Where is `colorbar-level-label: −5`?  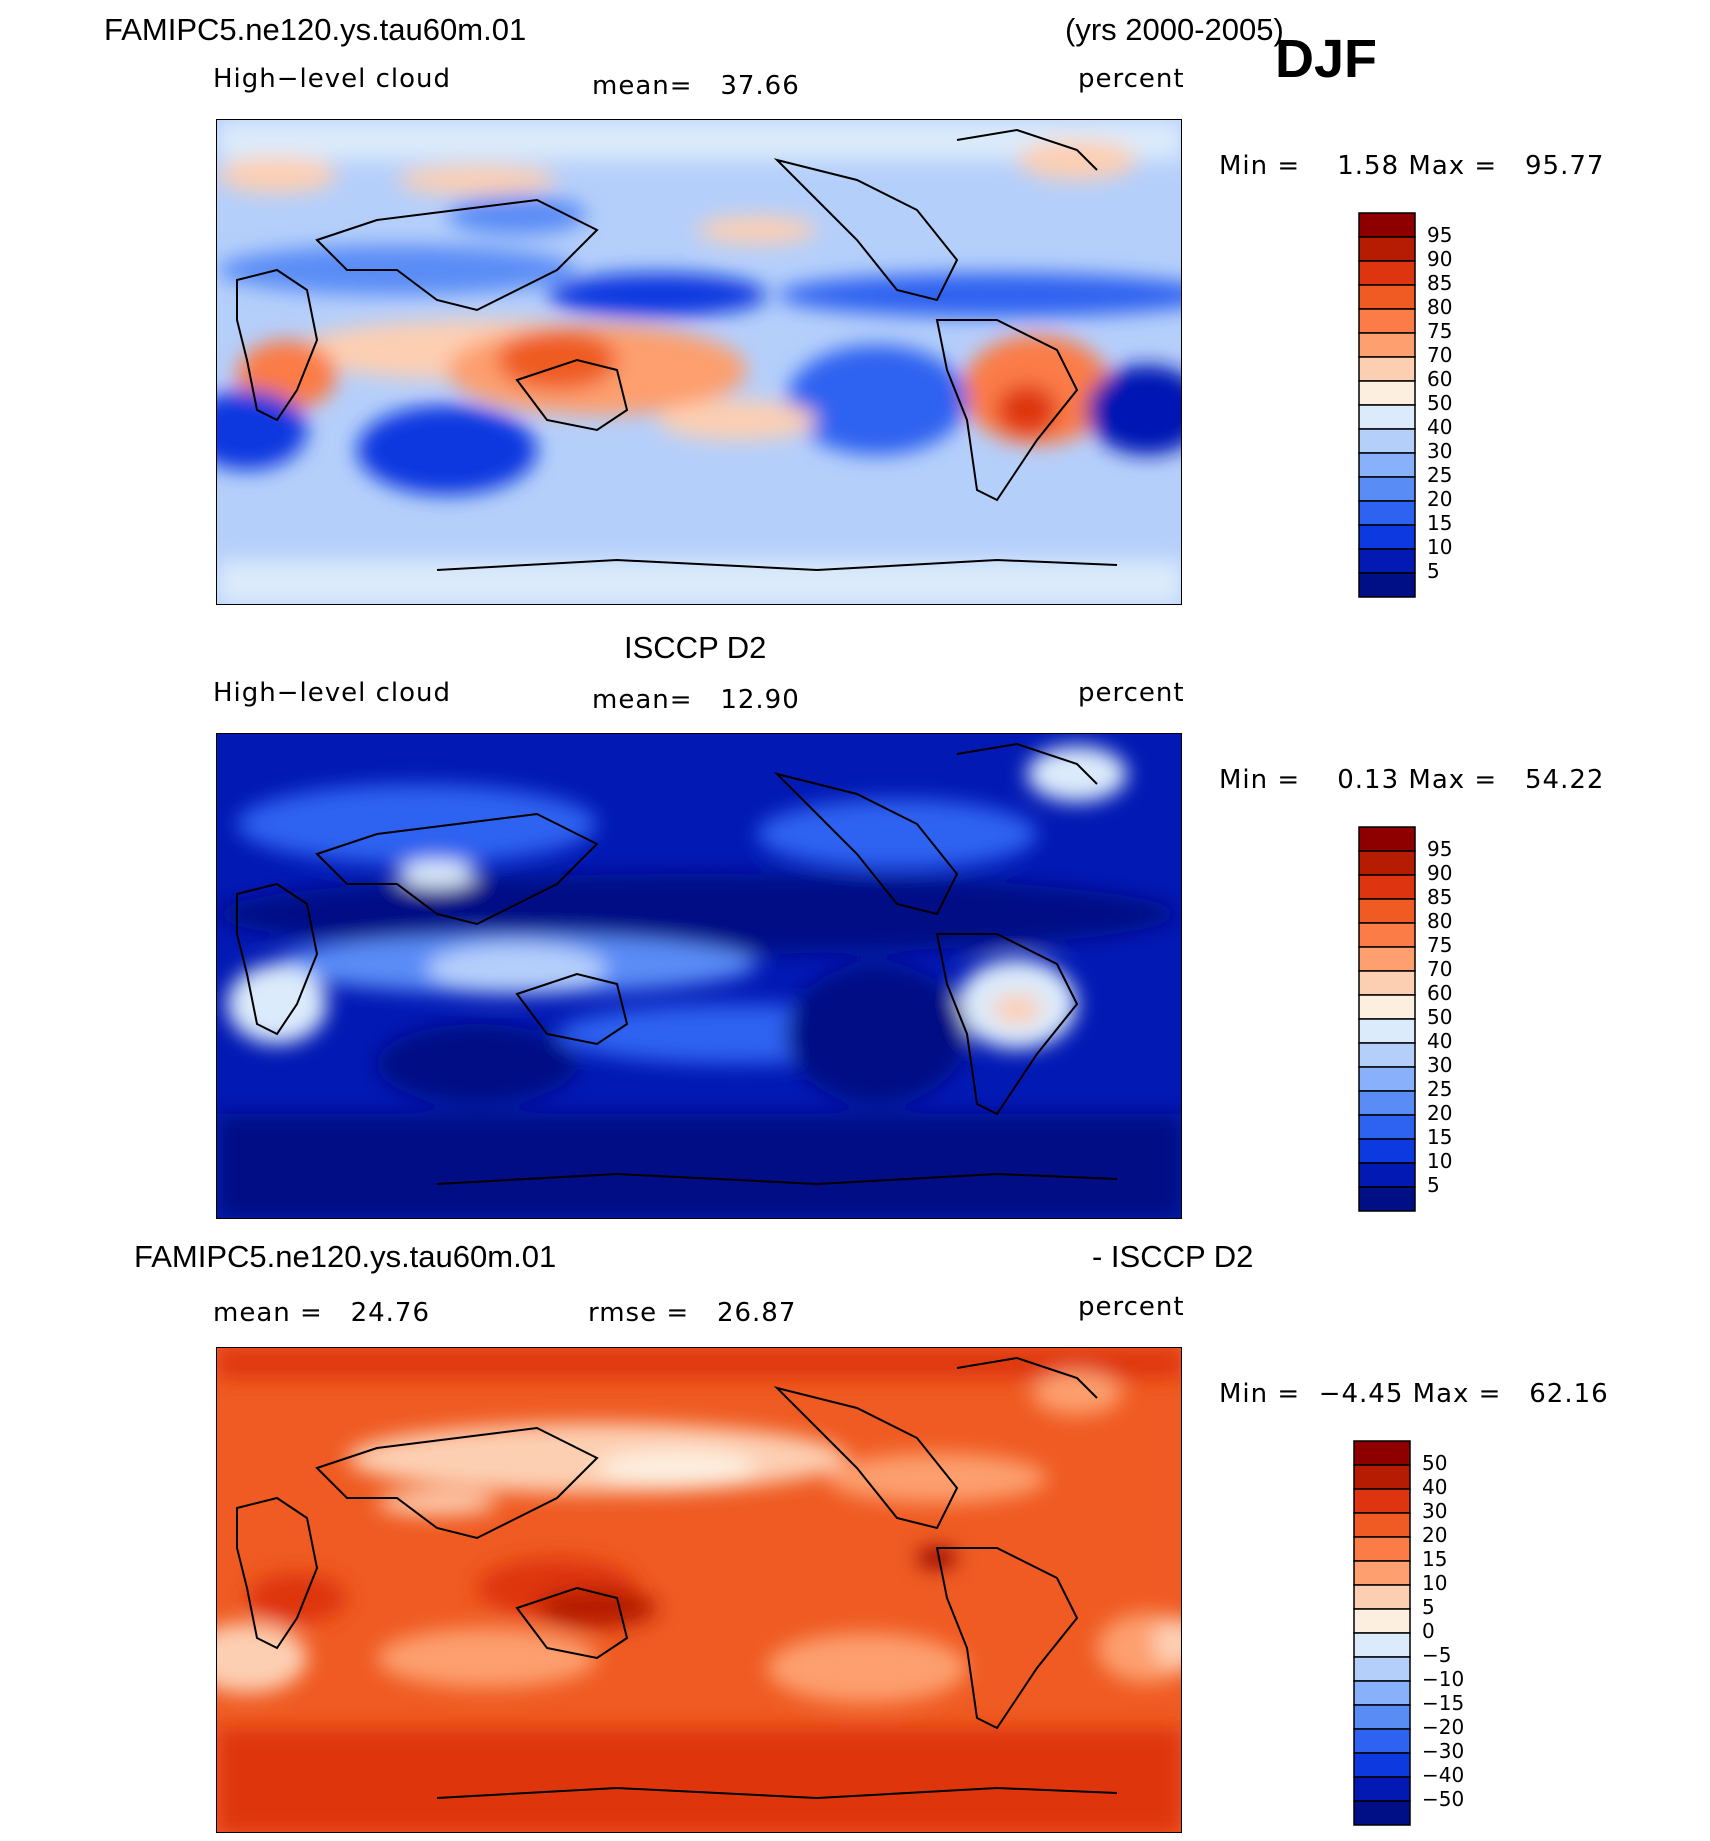
colorbar-level-label: −5 is located at coordinates (1436, 1655).